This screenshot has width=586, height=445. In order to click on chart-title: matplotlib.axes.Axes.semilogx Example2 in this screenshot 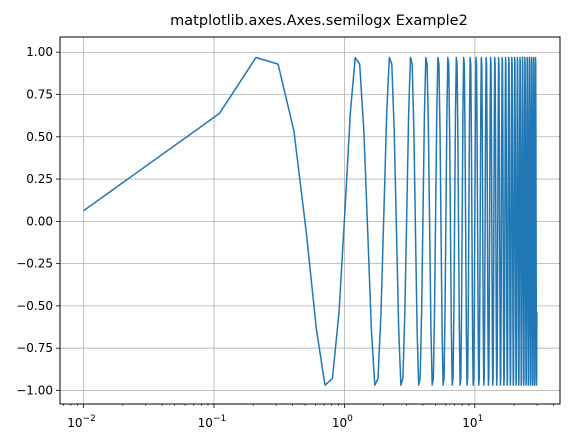, I will do `click(319, 21)`.